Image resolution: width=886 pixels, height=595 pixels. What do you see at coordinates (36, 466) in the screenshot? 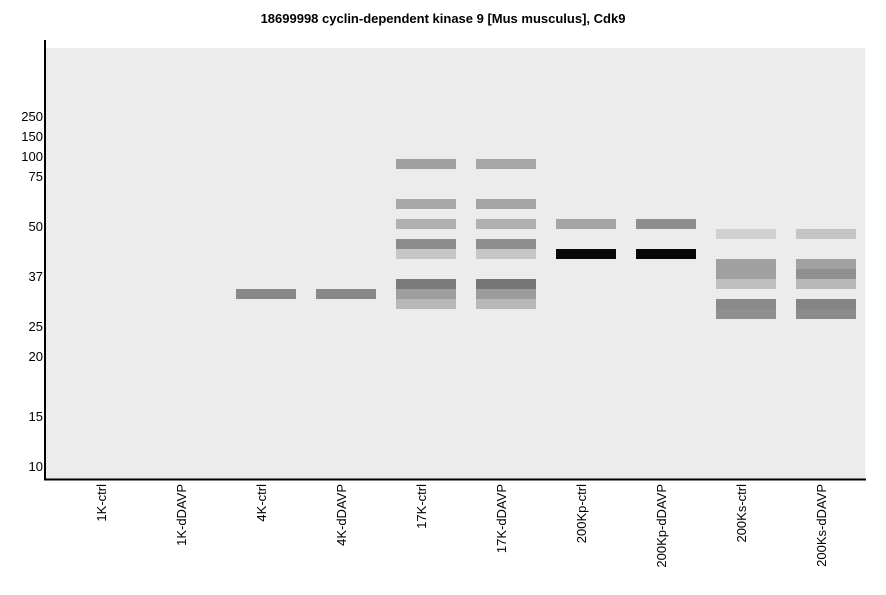
I see `y-tick-label: 10` at bounding box center [36, 466].